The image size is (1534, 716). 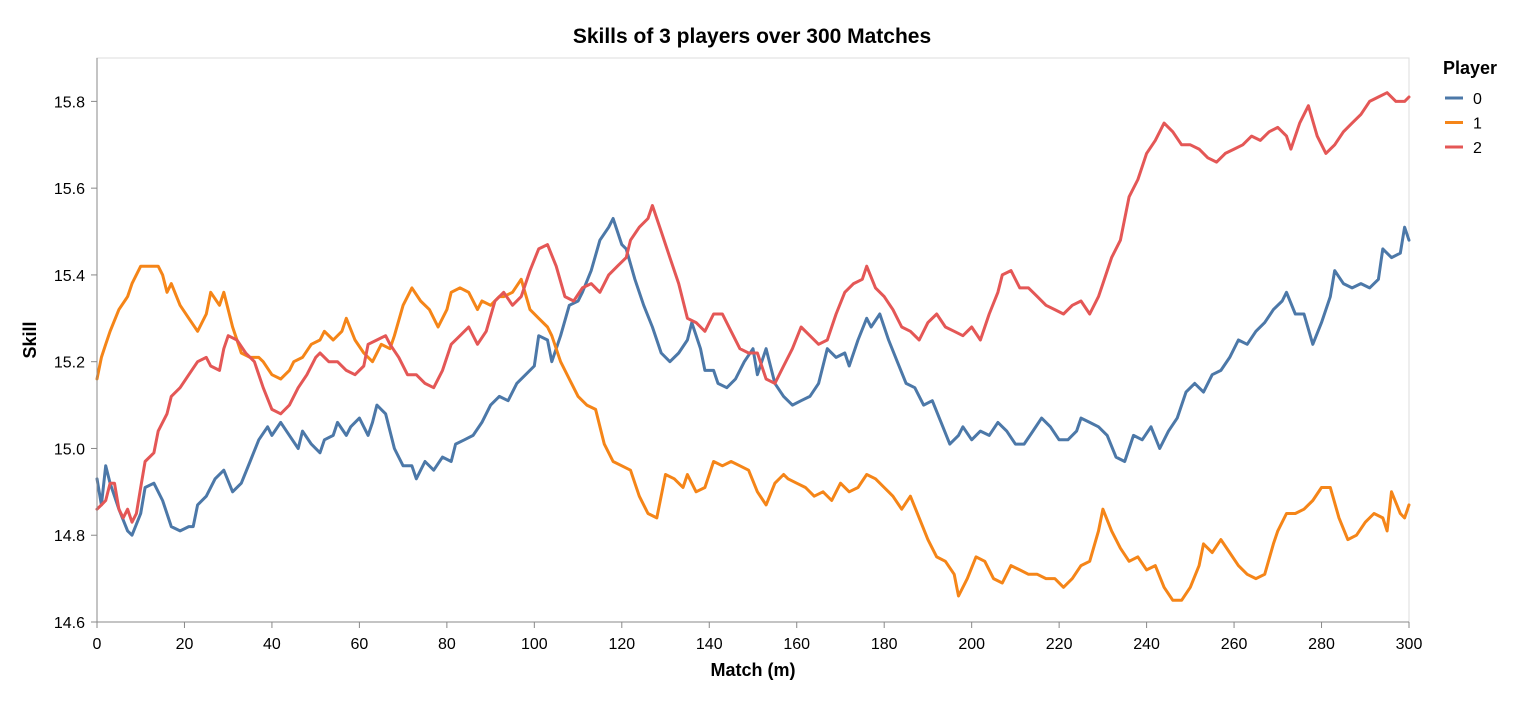 What do you see at coordinates (753, 670) in the screenshot?
I see `x-axis-title: Match (m)` at bounding box center [753, 670].